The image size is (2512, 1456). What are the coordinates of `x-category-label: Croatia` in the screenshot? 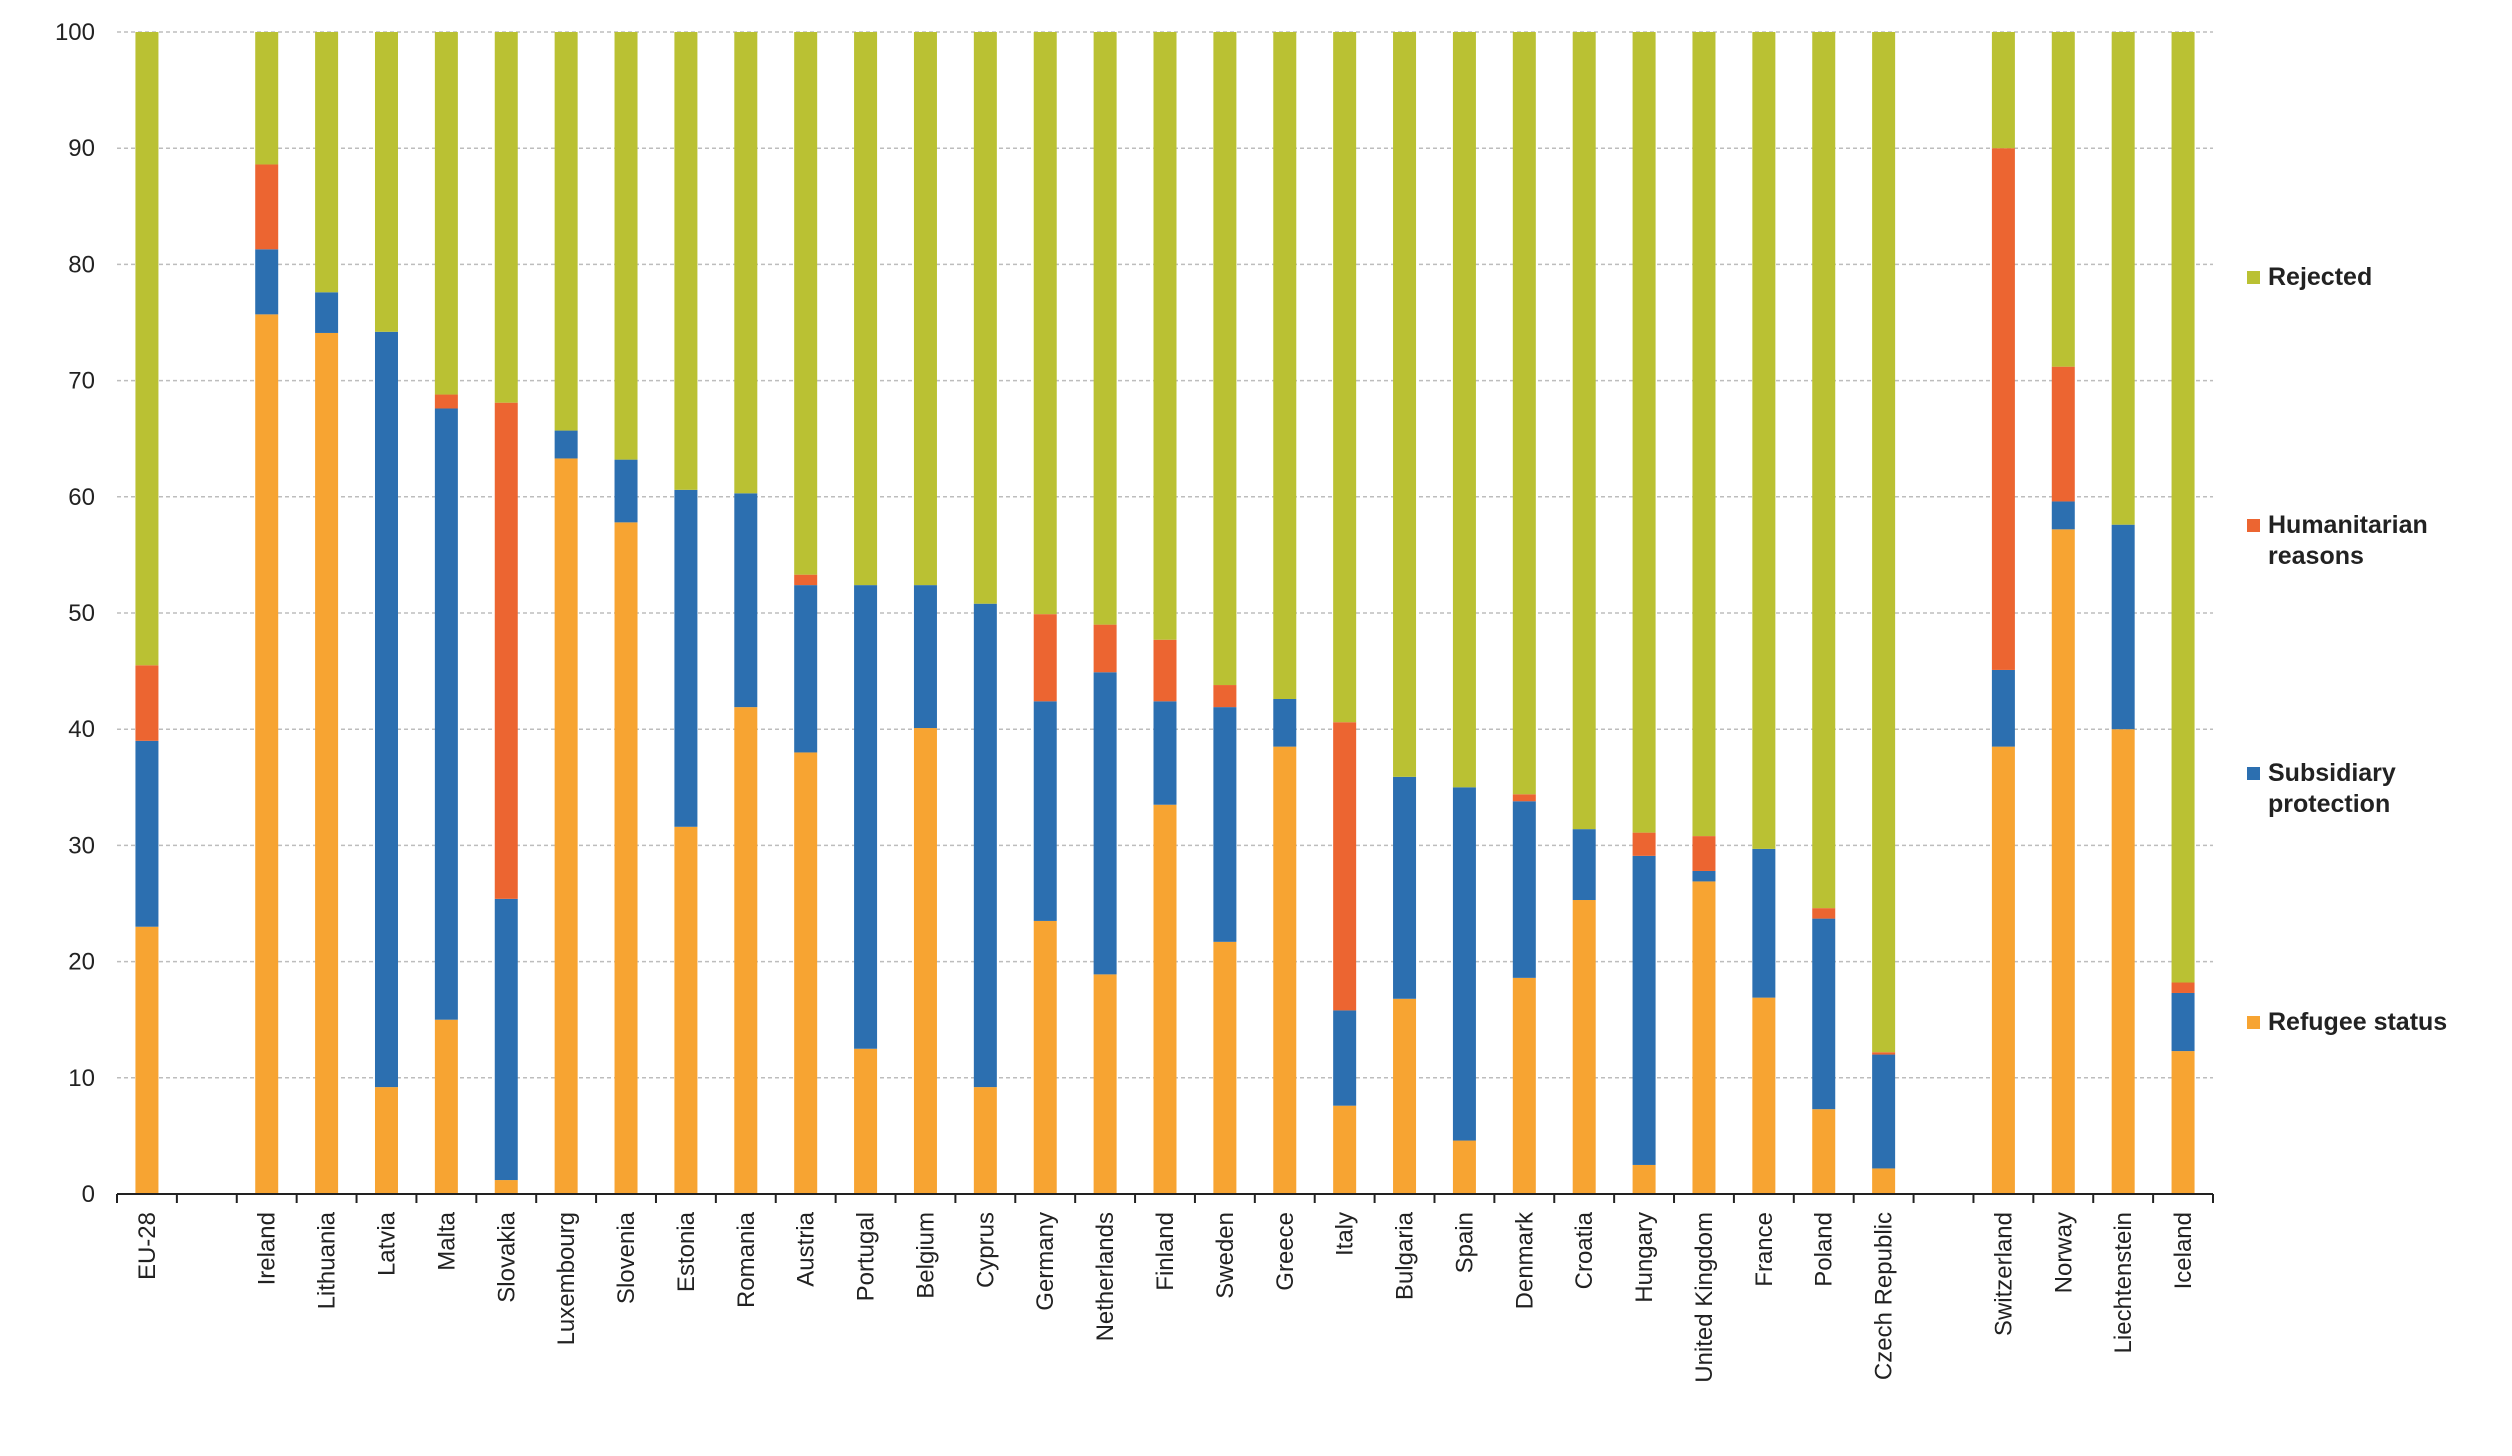 It's located at (1584, 1250).